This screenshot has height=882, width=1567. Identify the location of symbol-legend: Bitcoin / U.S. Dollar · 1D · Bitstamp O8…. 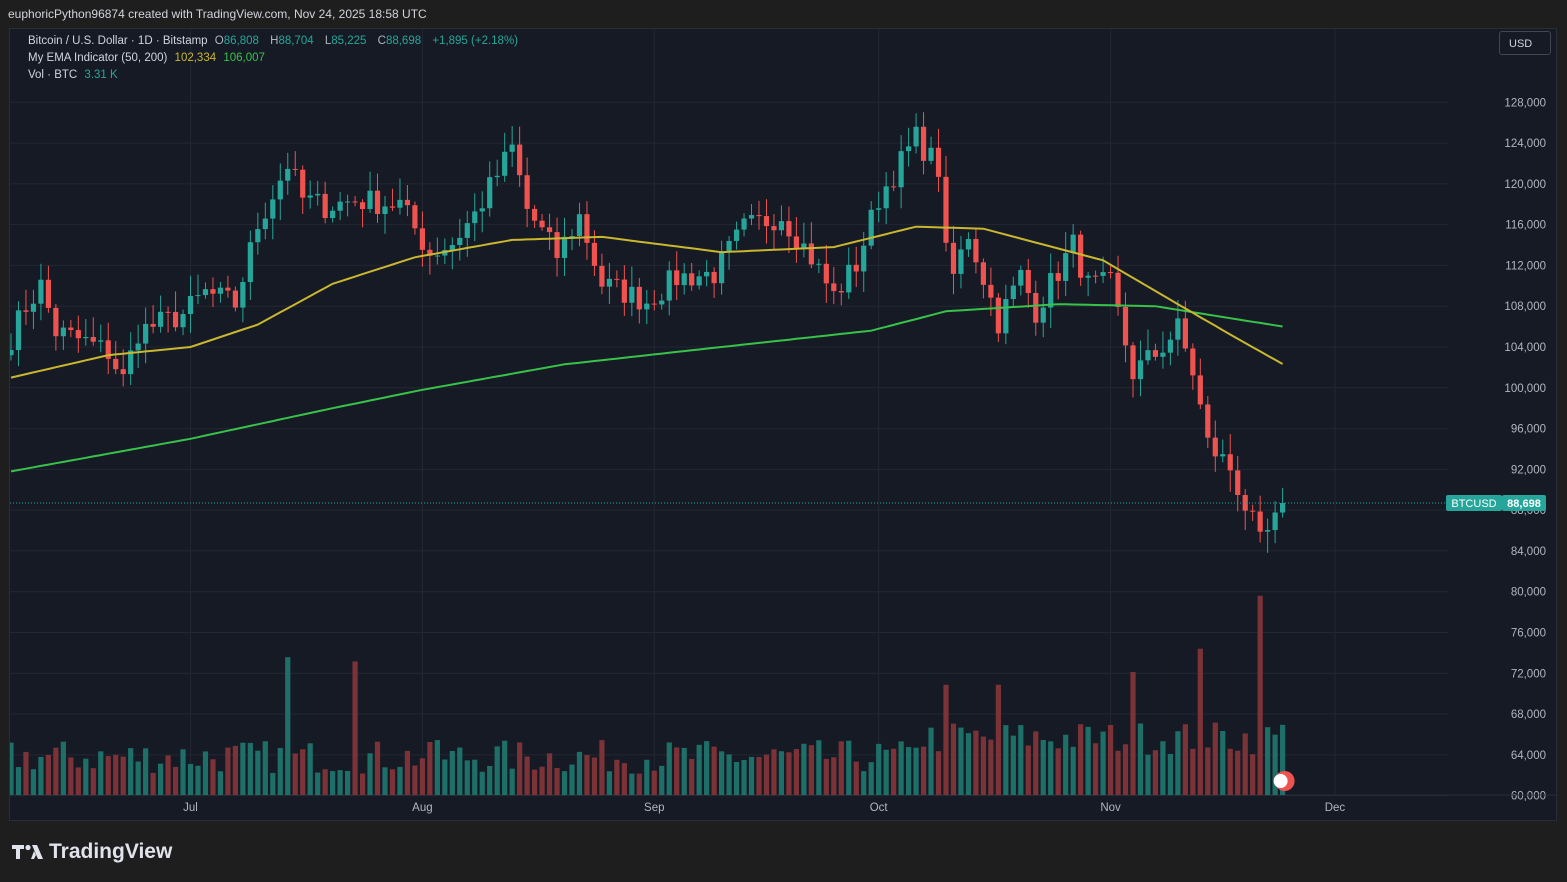
(275, 41).